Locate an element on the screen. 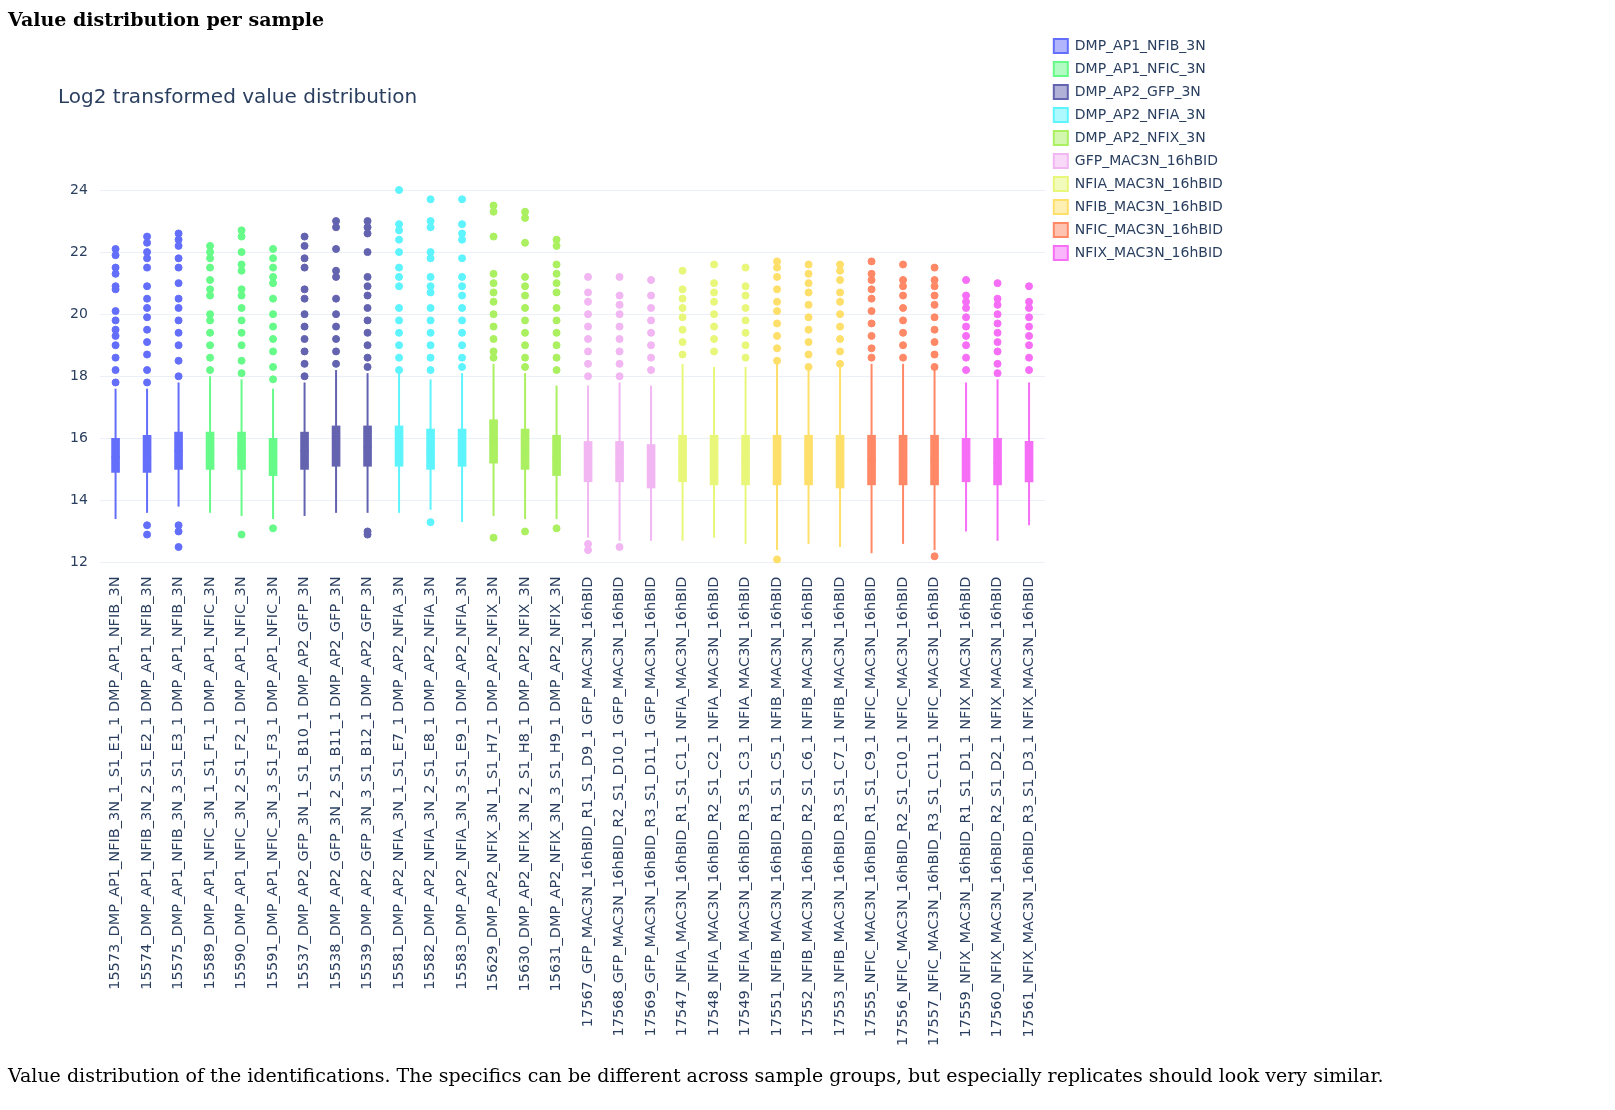 This screenshot has width=1615, height=1110. x-tick-label: 15537_DMP_AP2_GFP_3N_1_S1_B10_1 DMP_AP2_GFP_3N is located at coordinates (303, 783).